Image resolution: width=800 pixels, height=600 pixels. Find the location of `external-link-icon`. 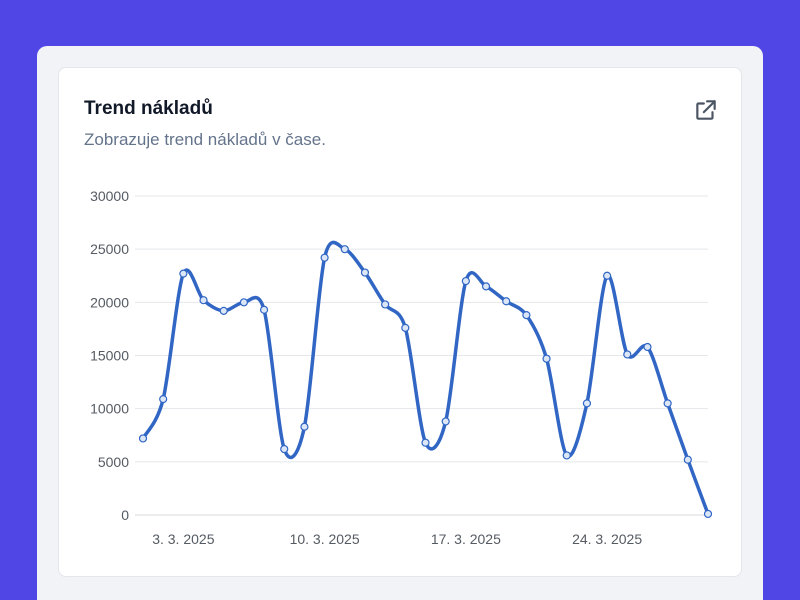

external-link-icon is located at coordinates (706, 110).